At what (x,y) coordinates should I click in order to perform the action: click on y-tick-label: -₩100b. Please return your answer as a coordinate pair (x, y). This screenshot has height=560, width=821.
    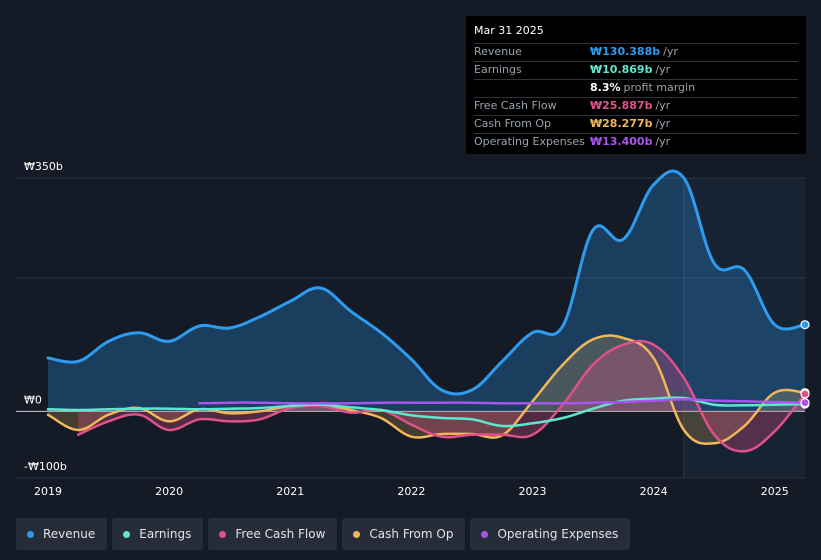
    Looking at the image, I should click on (45, 466).